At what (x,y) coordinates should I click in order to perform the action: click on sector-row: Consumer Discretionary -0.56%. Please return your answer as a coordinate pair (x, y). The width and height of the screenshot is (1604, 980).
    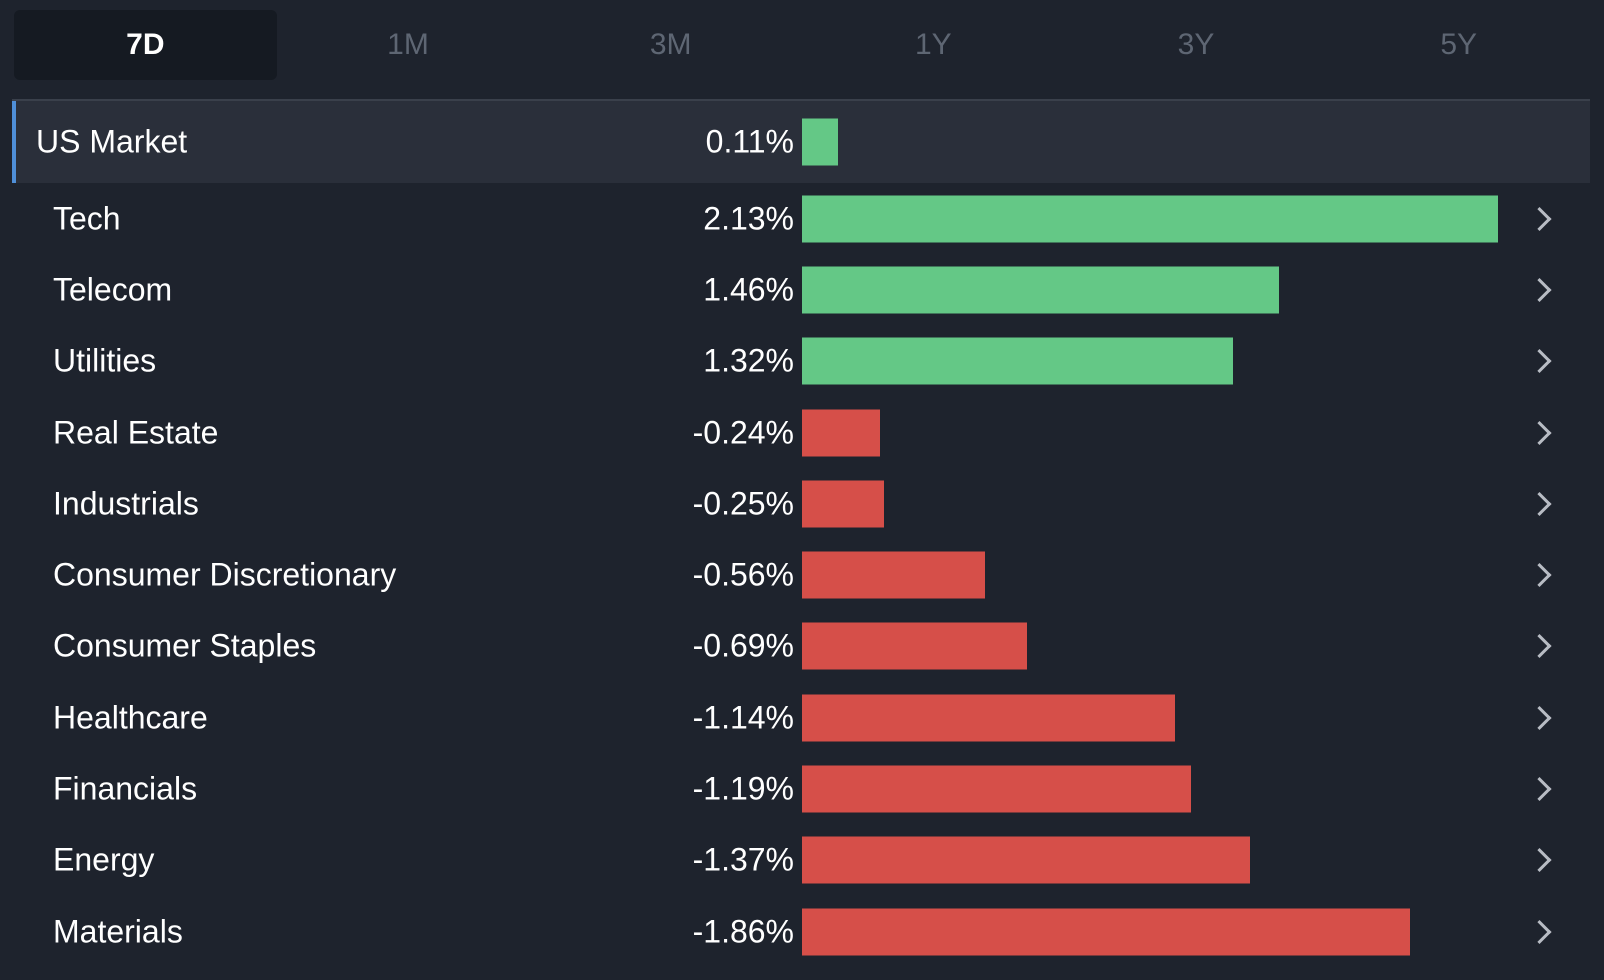
    Looking at the image, I should click on (801, 574).